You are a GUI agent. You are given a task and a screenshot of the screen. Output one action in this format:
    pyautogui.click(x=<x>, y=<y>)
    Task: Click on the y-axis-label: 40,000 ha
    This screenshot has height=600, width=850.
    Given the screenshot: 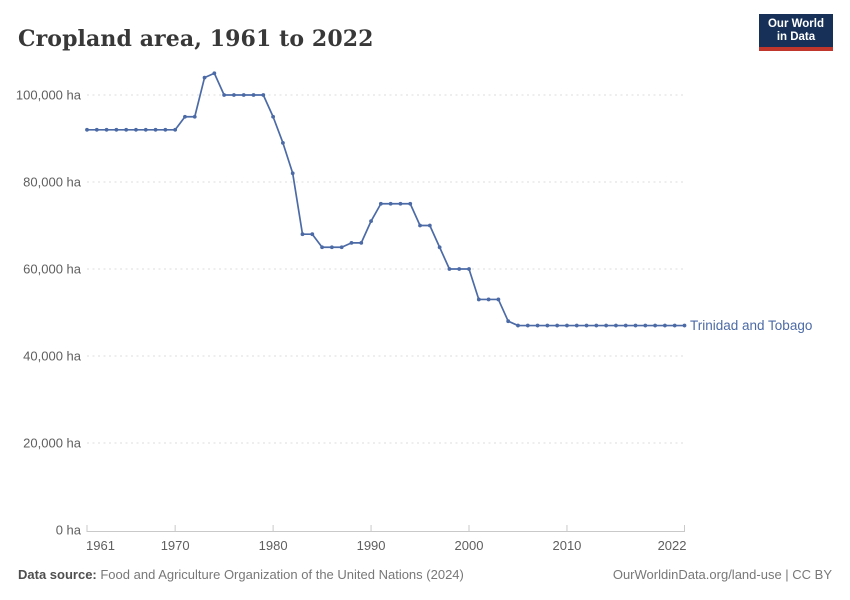 What is the action you would take?
    pyautogui.click(x=52, y=356)
    